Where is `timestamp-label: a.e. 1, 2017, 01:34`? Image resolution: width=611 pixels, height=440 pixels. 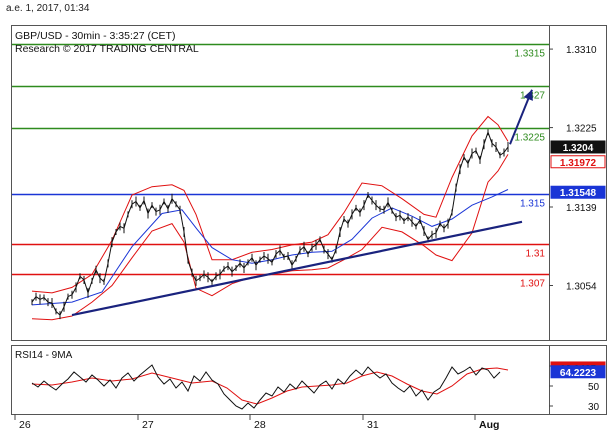 timestamp-label: a.e. 1, 2017, 01:34 is located at coordinates (48, 8).